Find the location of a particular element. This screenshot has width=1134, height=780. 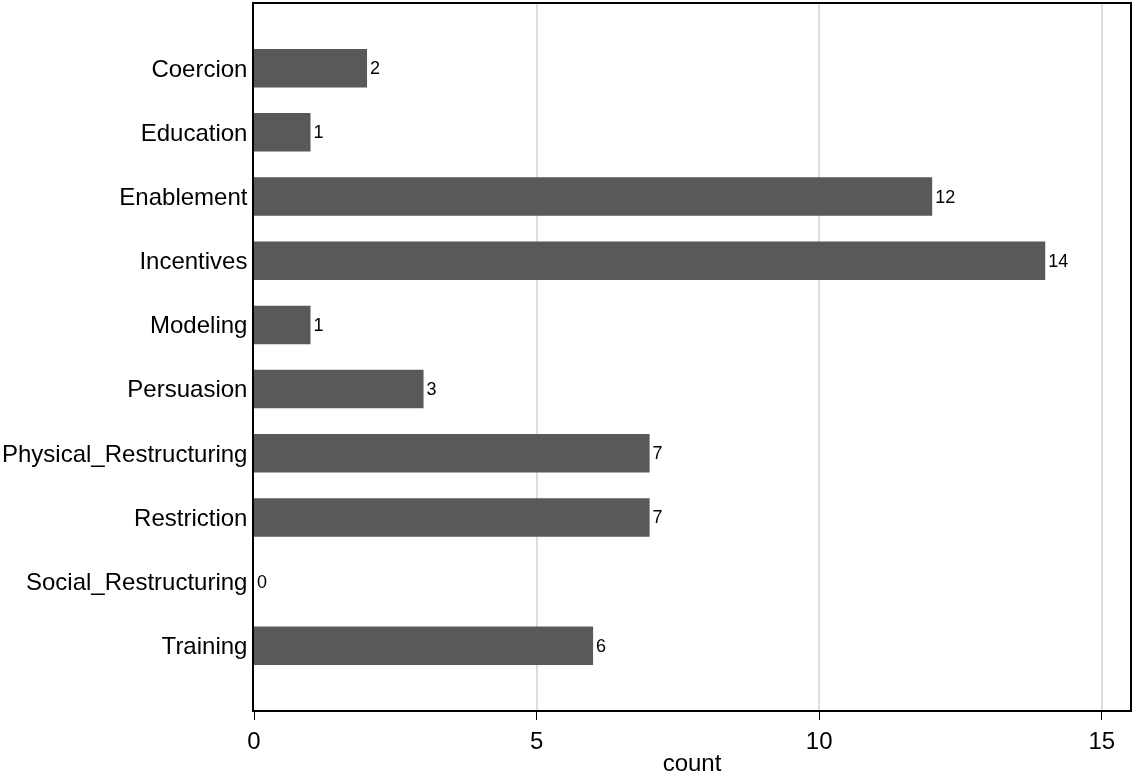

y-tick-label: Education is located at coordinates (194, 132).